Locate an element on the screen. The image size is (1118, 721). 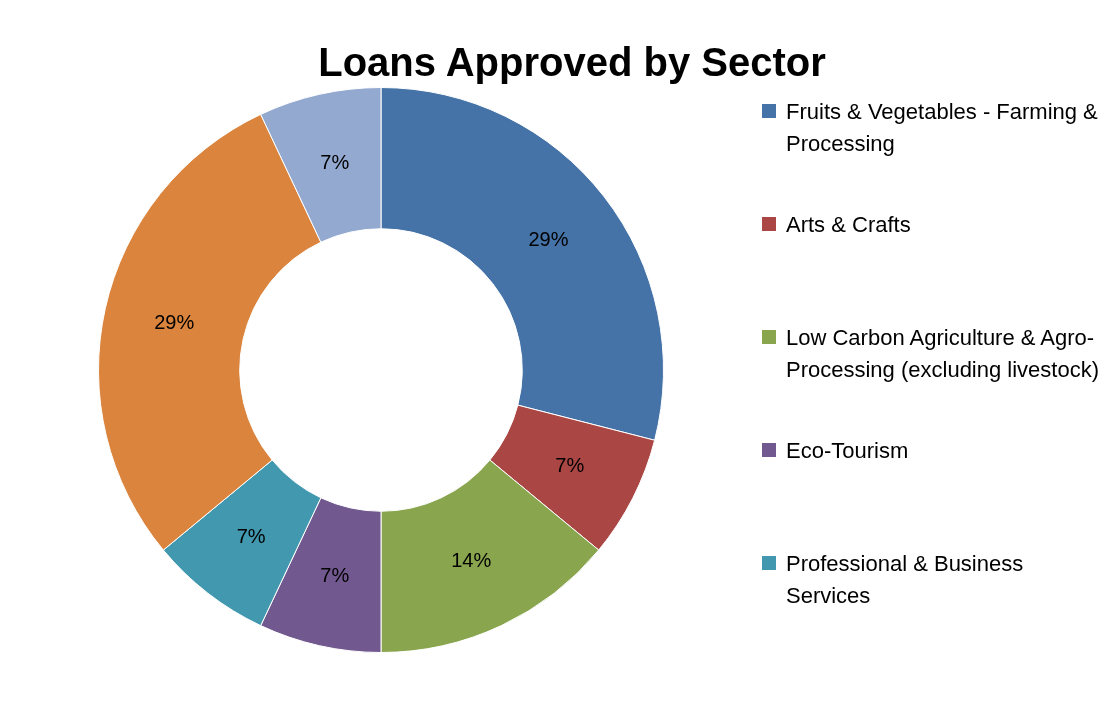
legend-label: Professional & Business Services is located at coordinates (905, 580).